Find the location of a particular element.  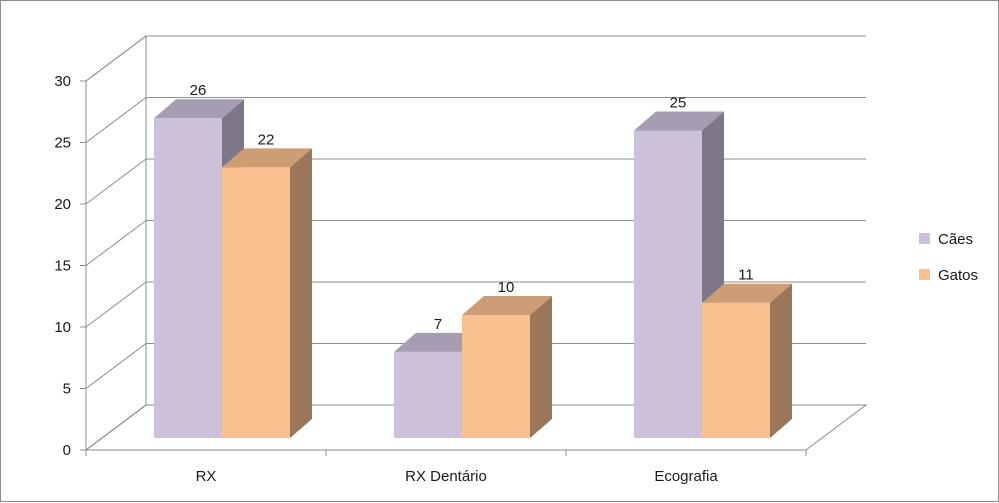

legend-label: Cães is located at coordinates (955, 239).